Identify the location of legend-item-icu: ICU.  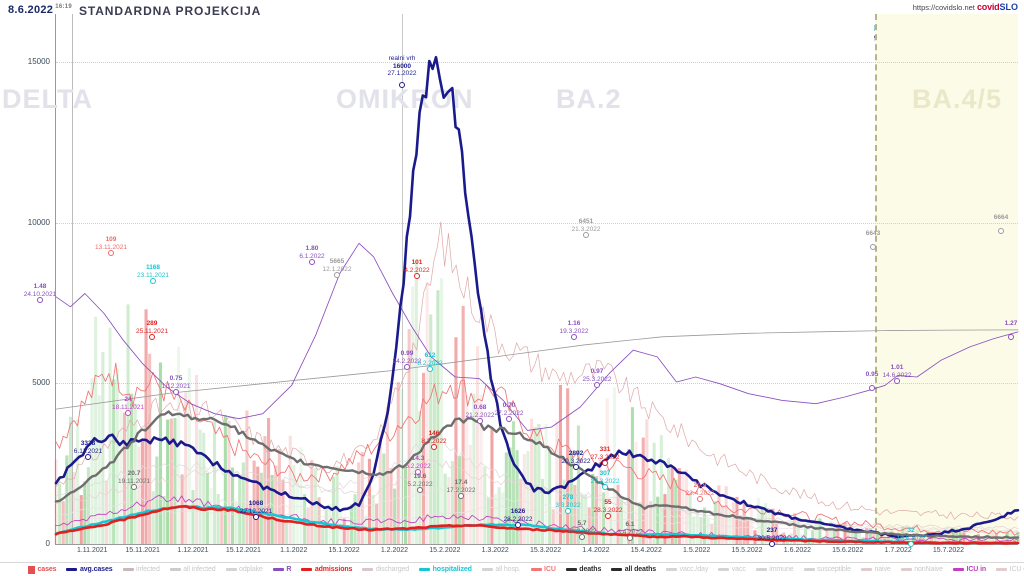
(543, 569).